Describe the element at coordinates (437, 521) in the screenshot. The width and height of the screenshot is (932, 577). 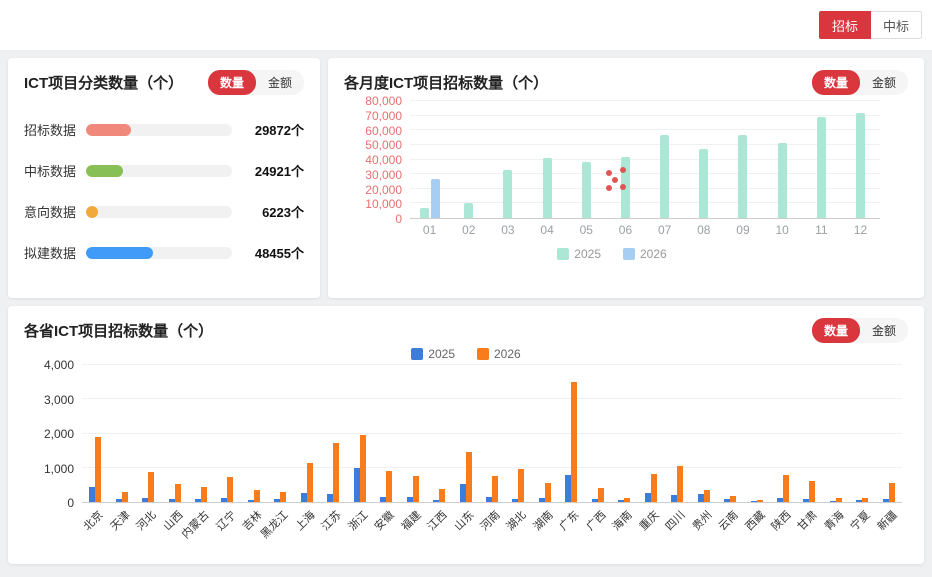
I see `x-axis-label: 江西` at that location.